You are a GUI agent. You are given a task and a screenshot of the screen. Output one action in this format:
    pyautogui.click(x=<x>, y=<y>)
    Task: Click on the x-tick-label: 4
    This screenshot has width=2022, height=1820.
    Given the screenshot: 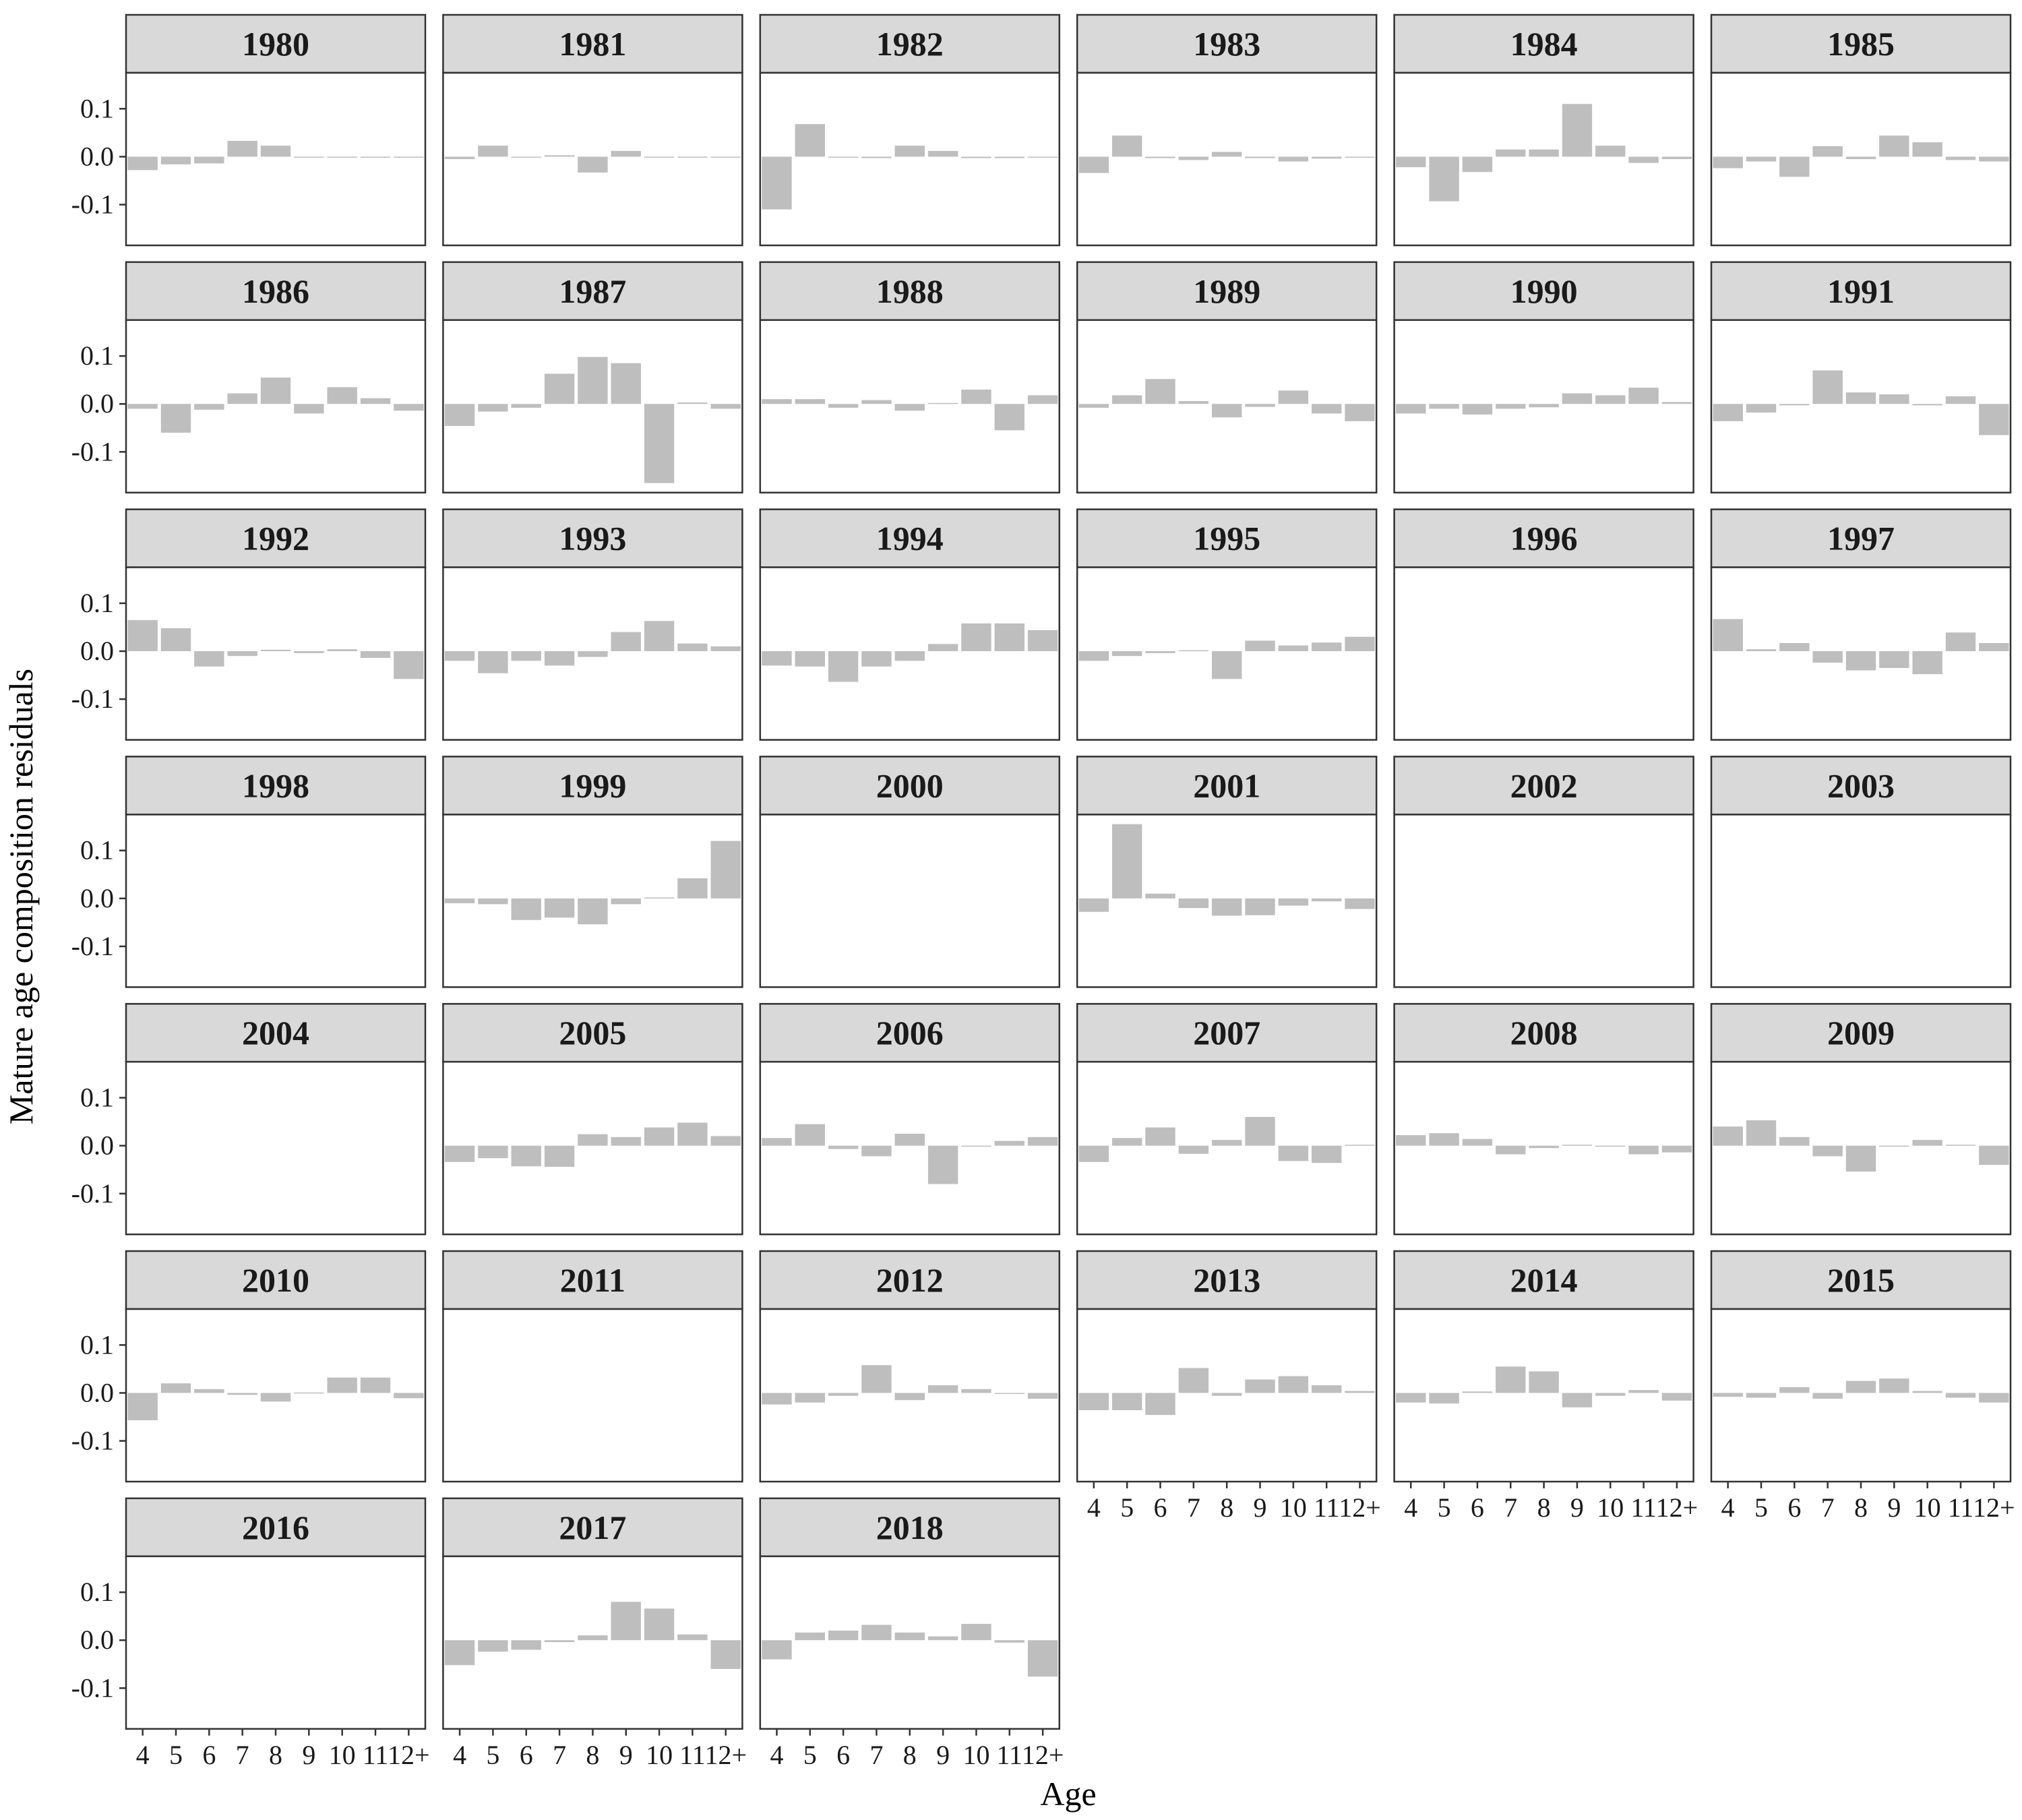 What is the action you would take?
    pyautogui.click(x=1728, y=1507)
    